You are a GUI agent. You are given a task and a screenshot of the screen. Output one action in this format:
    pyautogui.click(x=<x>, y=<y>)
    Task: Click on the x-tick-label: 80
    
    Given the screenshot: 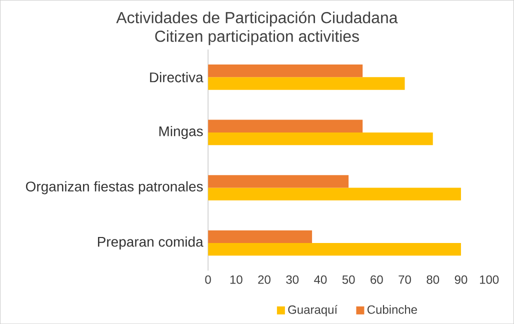 What is the action you would take?
    pyautogui.click(x=433, y=279)
    